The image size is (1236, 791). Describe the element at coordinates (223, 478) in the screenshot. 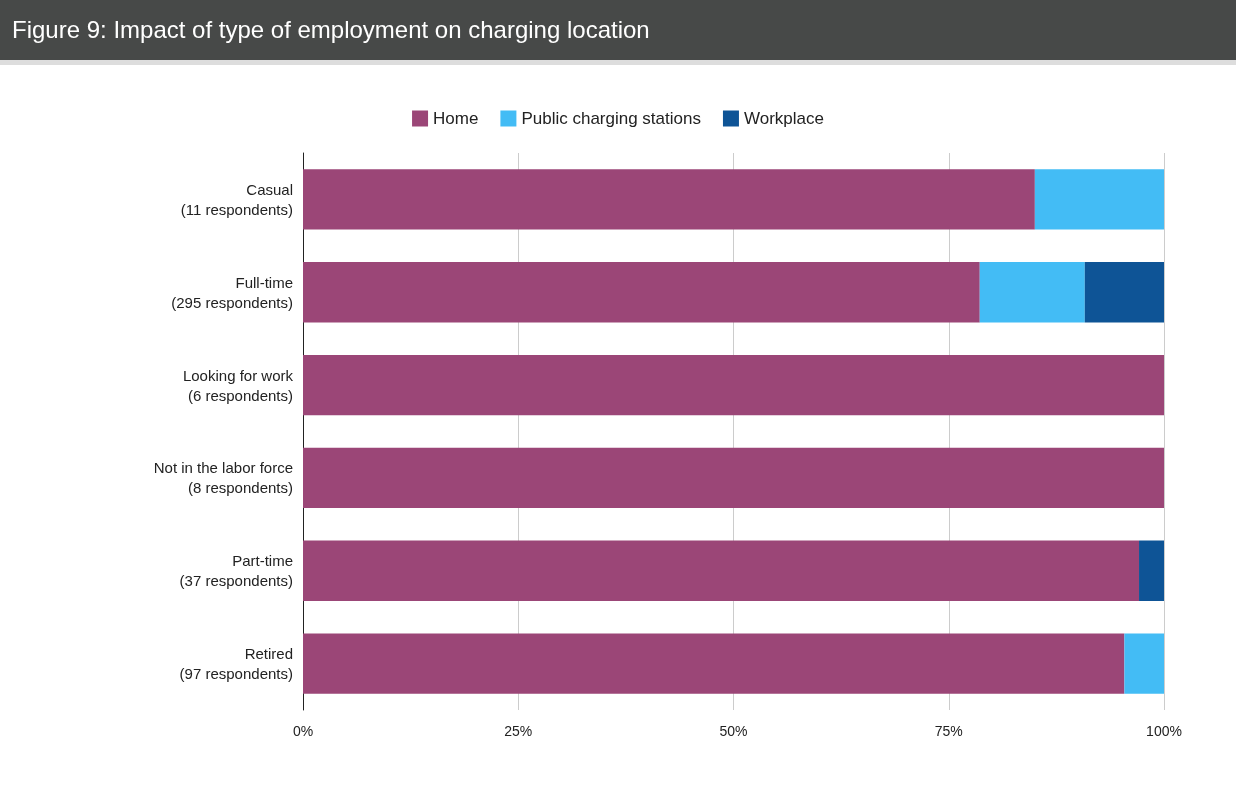

I see `y-tick-label: Not in the labor force (8 respondents)` at that location.